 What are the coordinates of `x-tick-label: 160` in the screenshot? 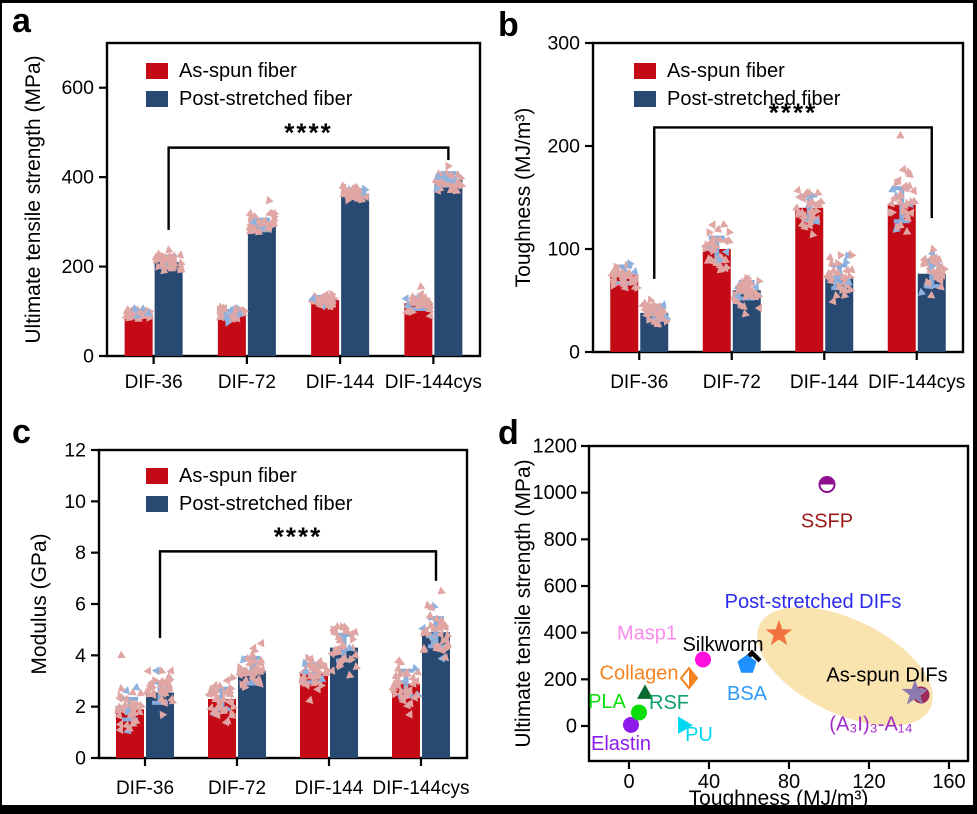 It's located at (948, 782).